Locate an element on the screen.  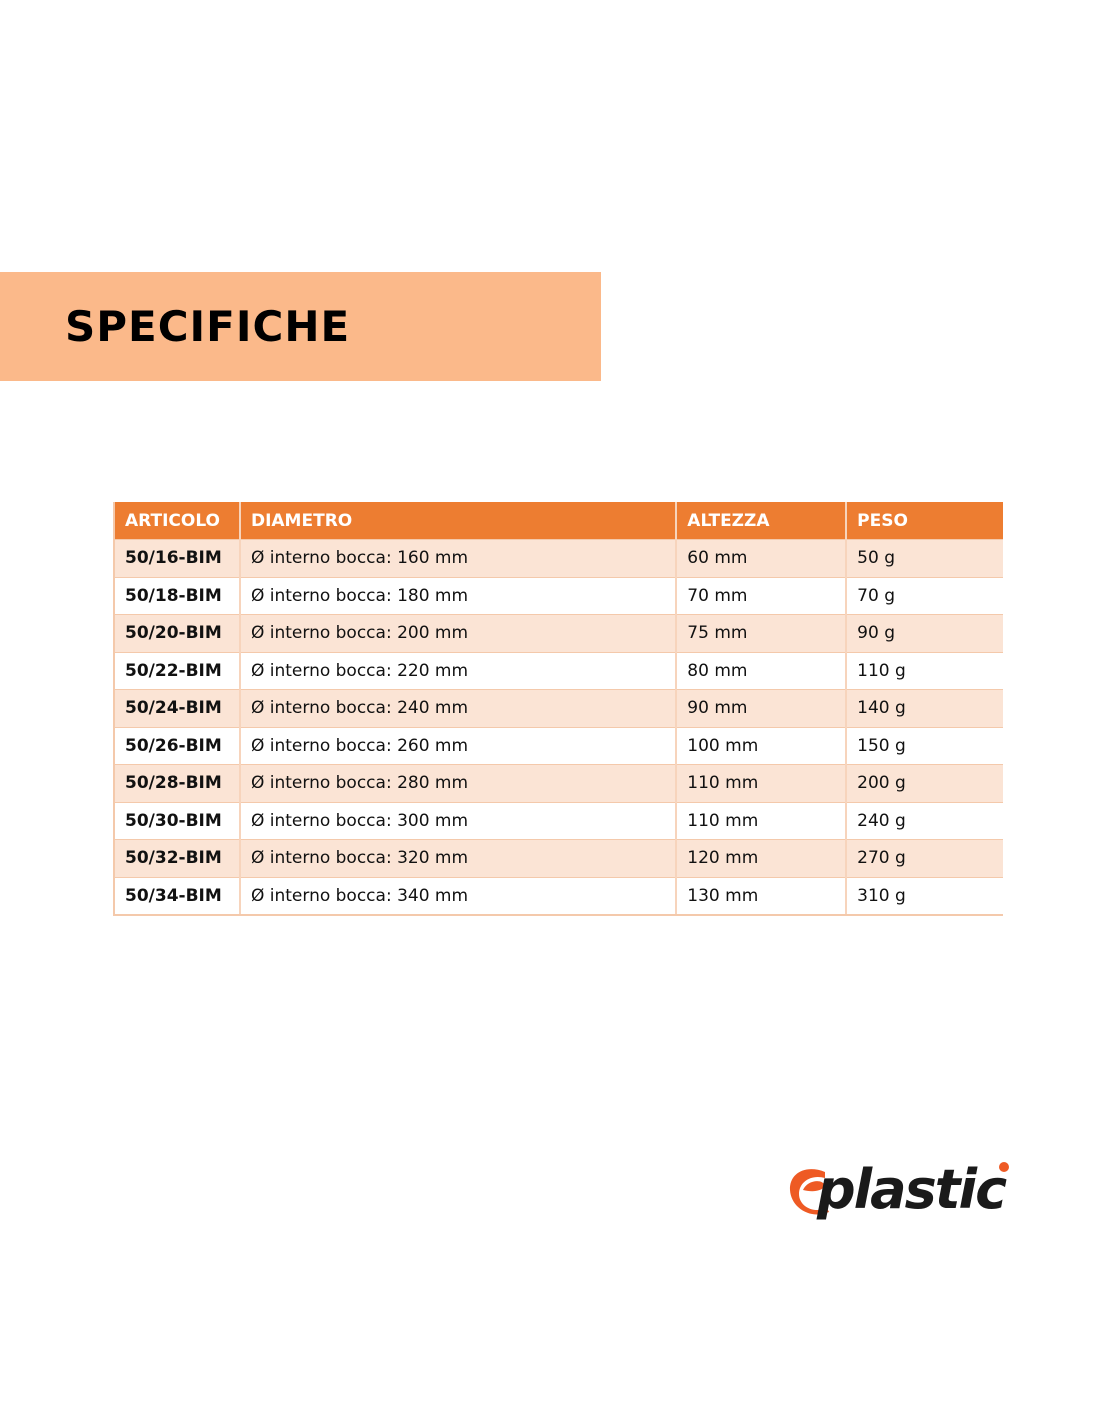
cell-diametro: Ø interno bocca: 200 mm is located at coordinates (457, 633).